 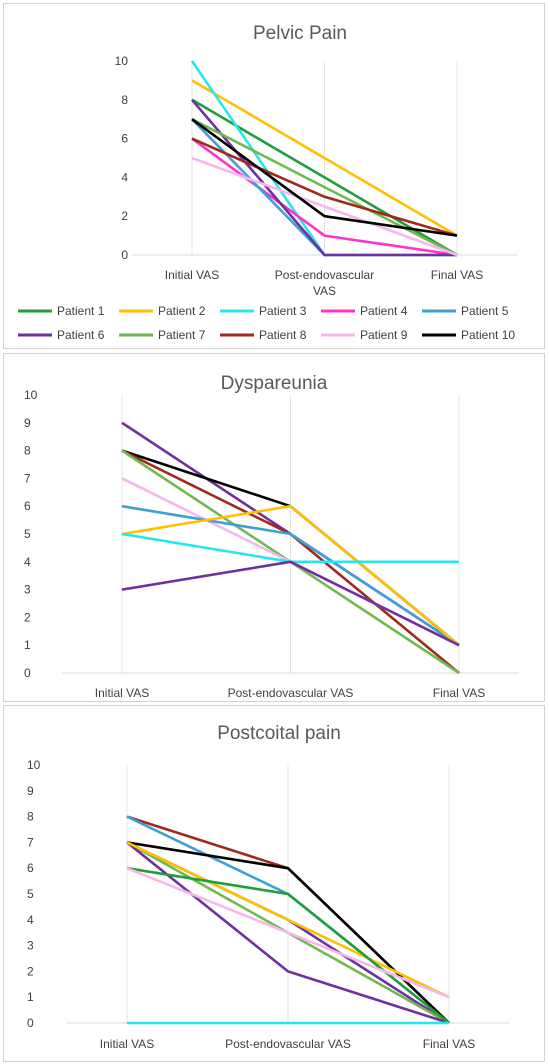 What do you see at coordinates (283, 311) in the screenshot?
I see `legend-label: Patient 3` at bounding box center [283, 311].